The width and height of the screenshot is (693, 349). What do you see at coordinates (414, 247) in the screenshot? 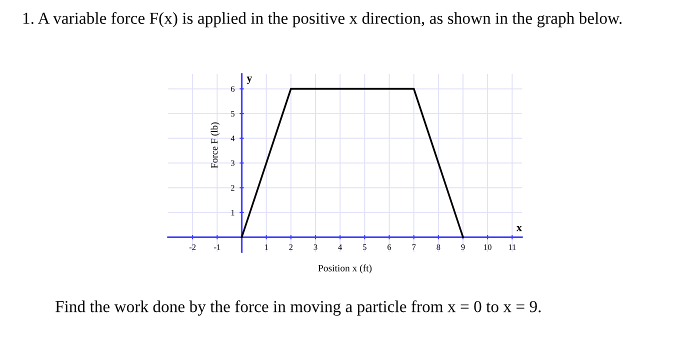
I see `x-tick-label: 7` at bounding box center [414, 247].